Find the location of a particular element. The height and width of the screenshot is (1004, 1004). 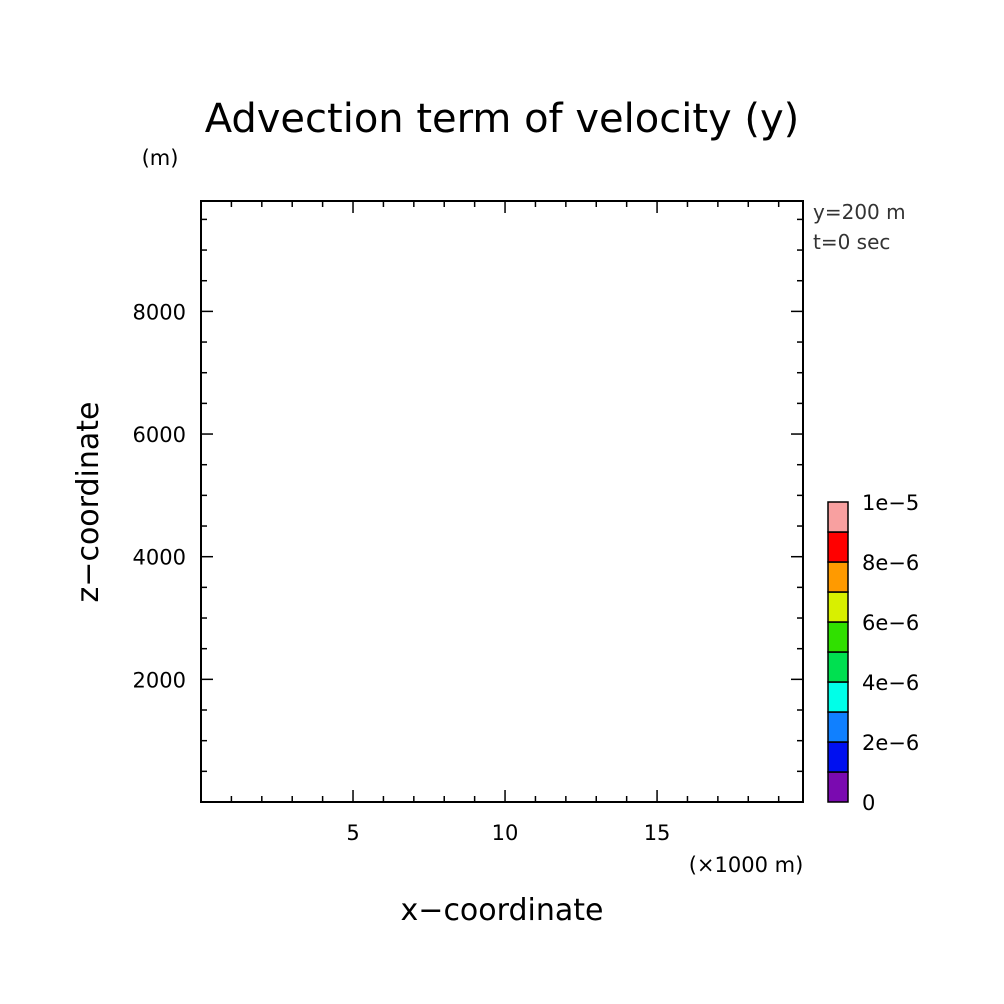

colorbar: 0 2e−6 4e−6 6e−6 8e−6 1e−5 is located at coordinates (873, 653).